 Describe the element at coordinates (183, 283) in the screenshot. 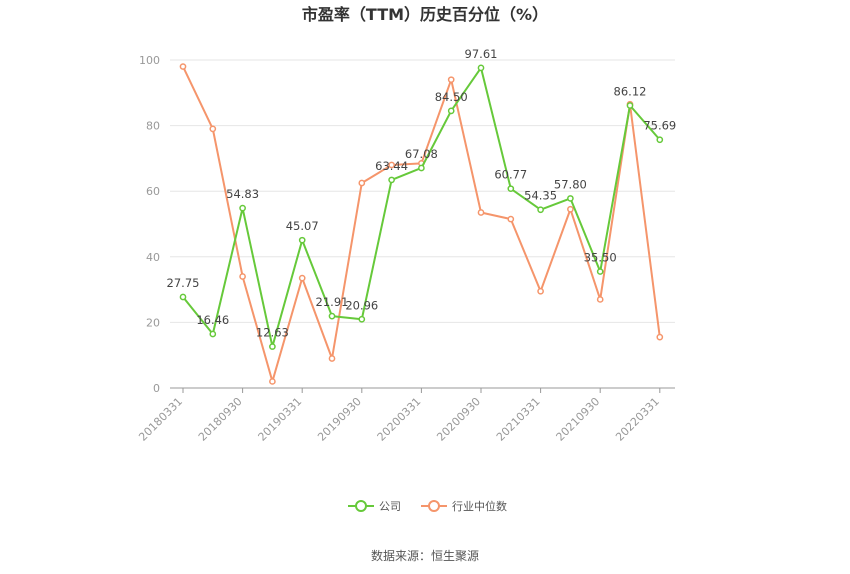

I see `data-label: 27.75` at that location.